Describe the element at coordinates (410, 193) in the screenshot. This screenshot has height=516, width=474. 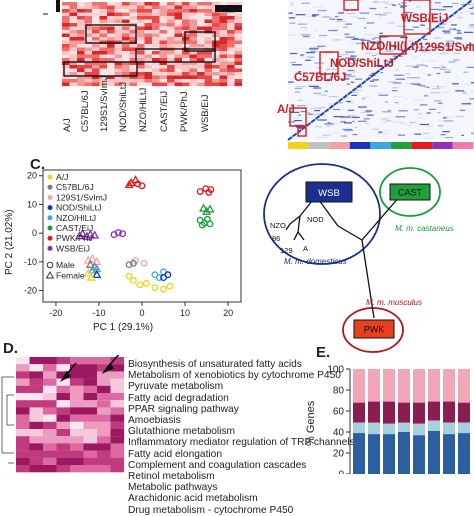
I see `cast-box-label: CAST` at that location.